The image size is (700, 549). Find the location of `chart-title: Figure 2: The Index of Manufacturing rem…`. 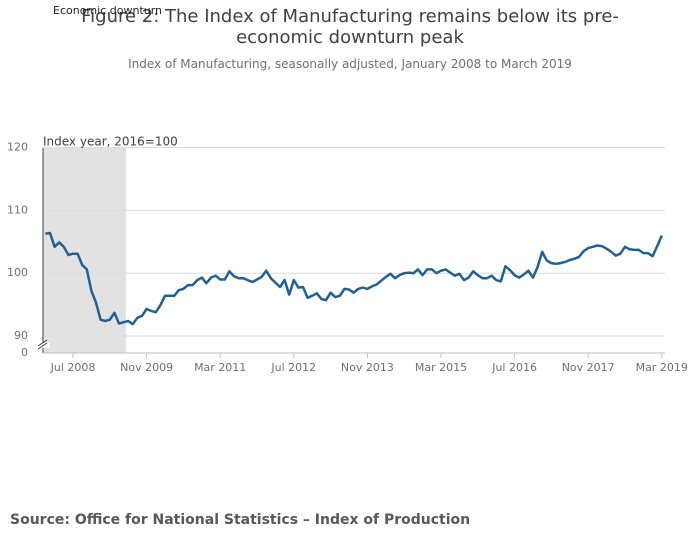

chart-title: Figure 2: The Index of Manufacturing rem… is located at coordinates (350, 27).